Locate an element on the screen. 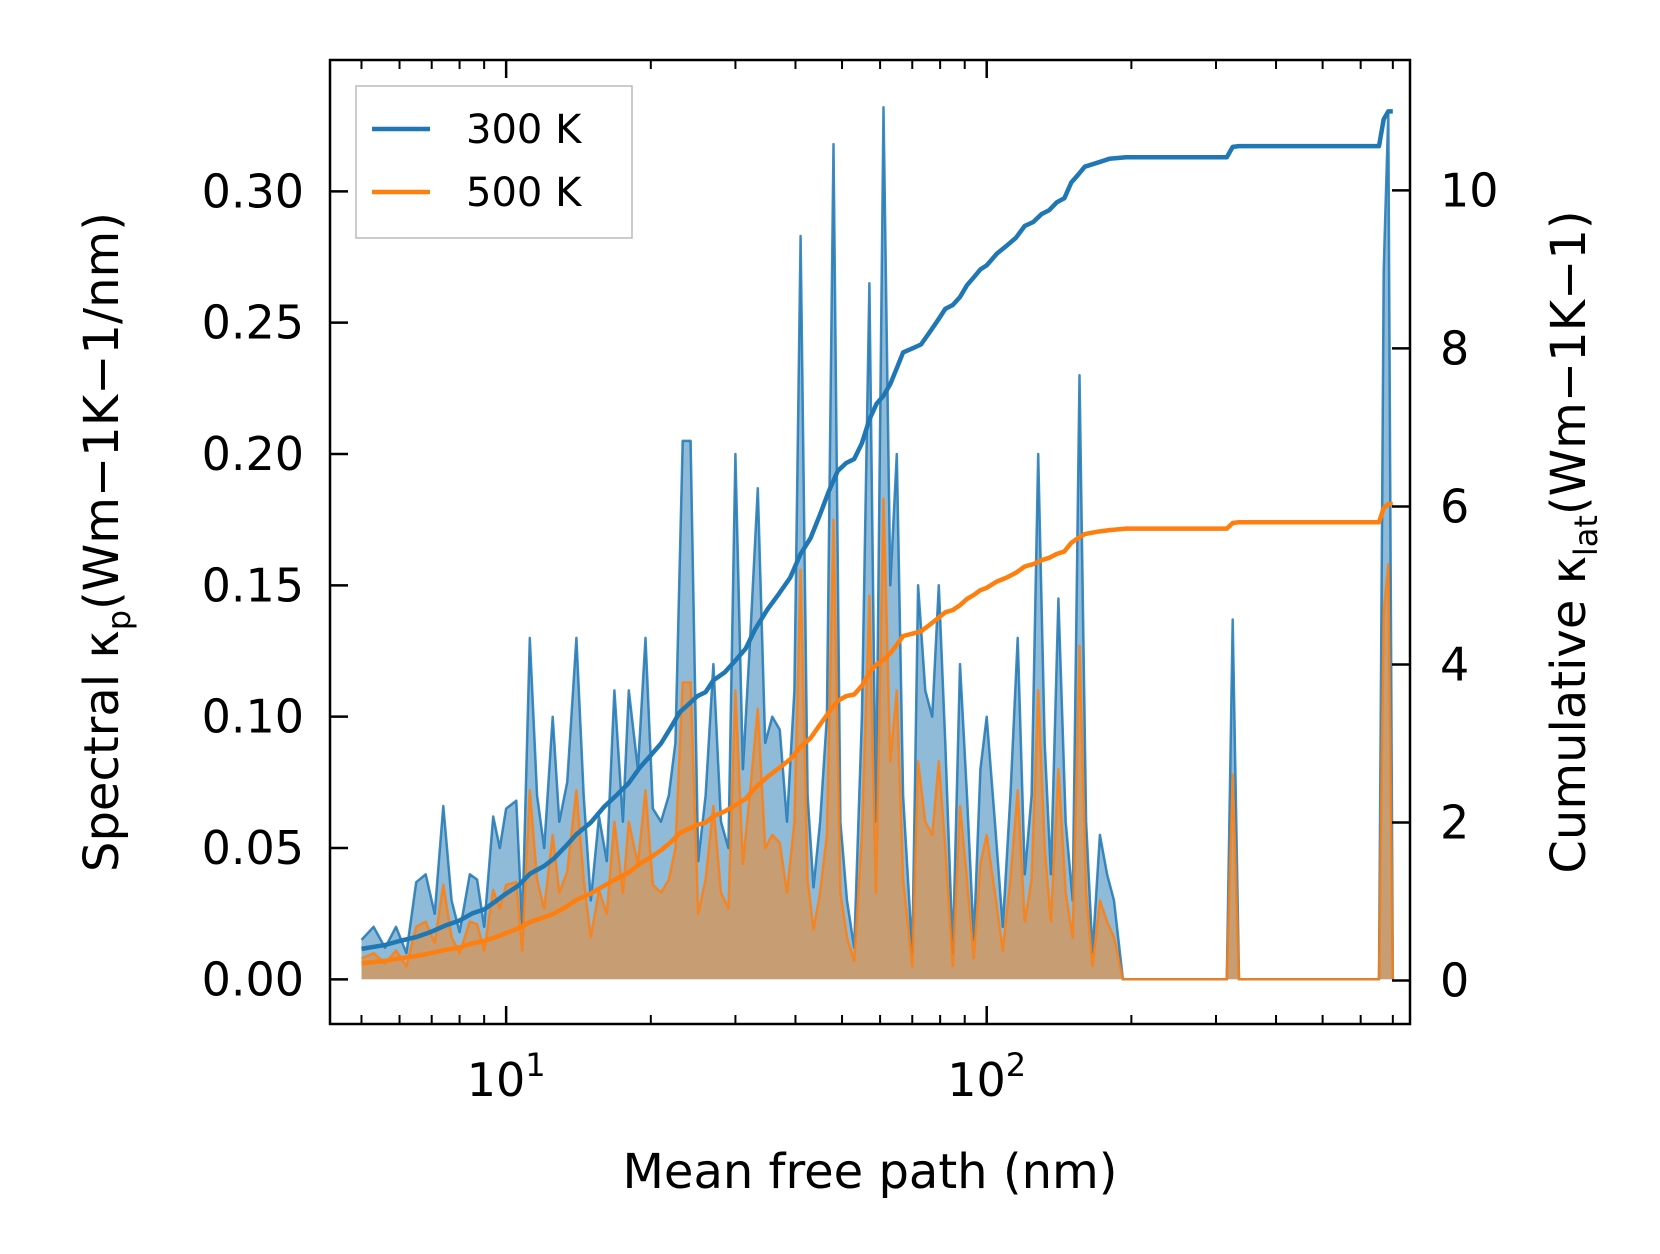  y-right-title-unit: (Wm−1K−1) is located at coordinates (1569, 362).